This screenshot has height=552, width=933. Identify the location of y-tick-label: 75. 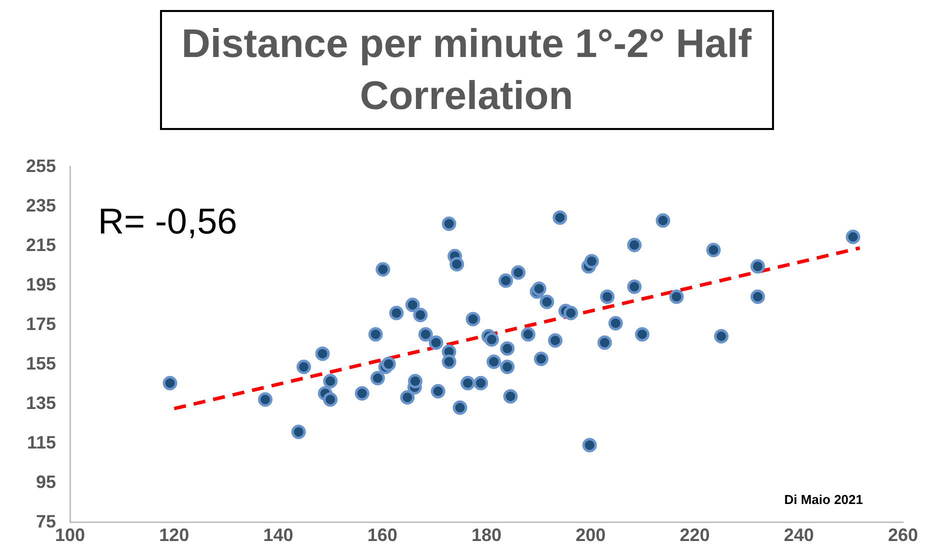
(46, 521).